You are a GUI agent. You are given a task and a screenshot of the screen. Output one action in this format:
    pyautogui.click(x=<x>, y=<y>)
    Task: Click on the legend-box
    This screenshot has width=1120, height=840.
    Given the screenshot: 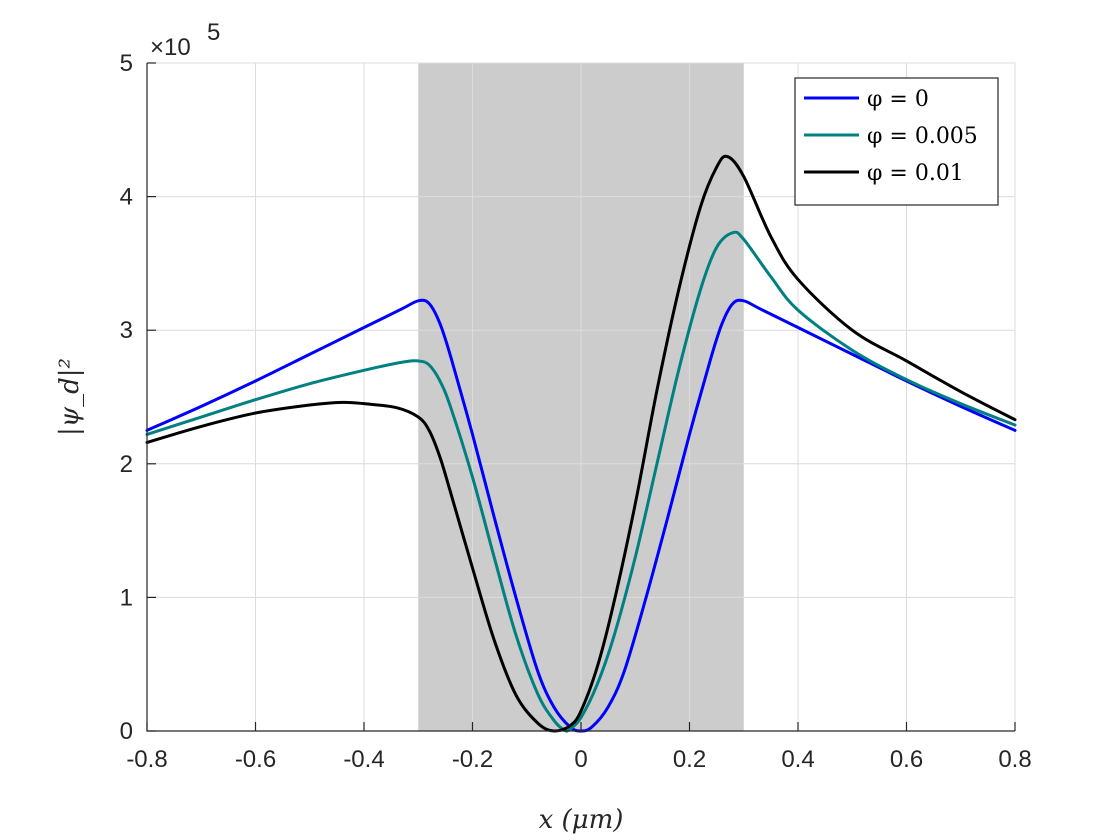 What is the action you would take?
    pyautogui.click(x=896, y=141)
    